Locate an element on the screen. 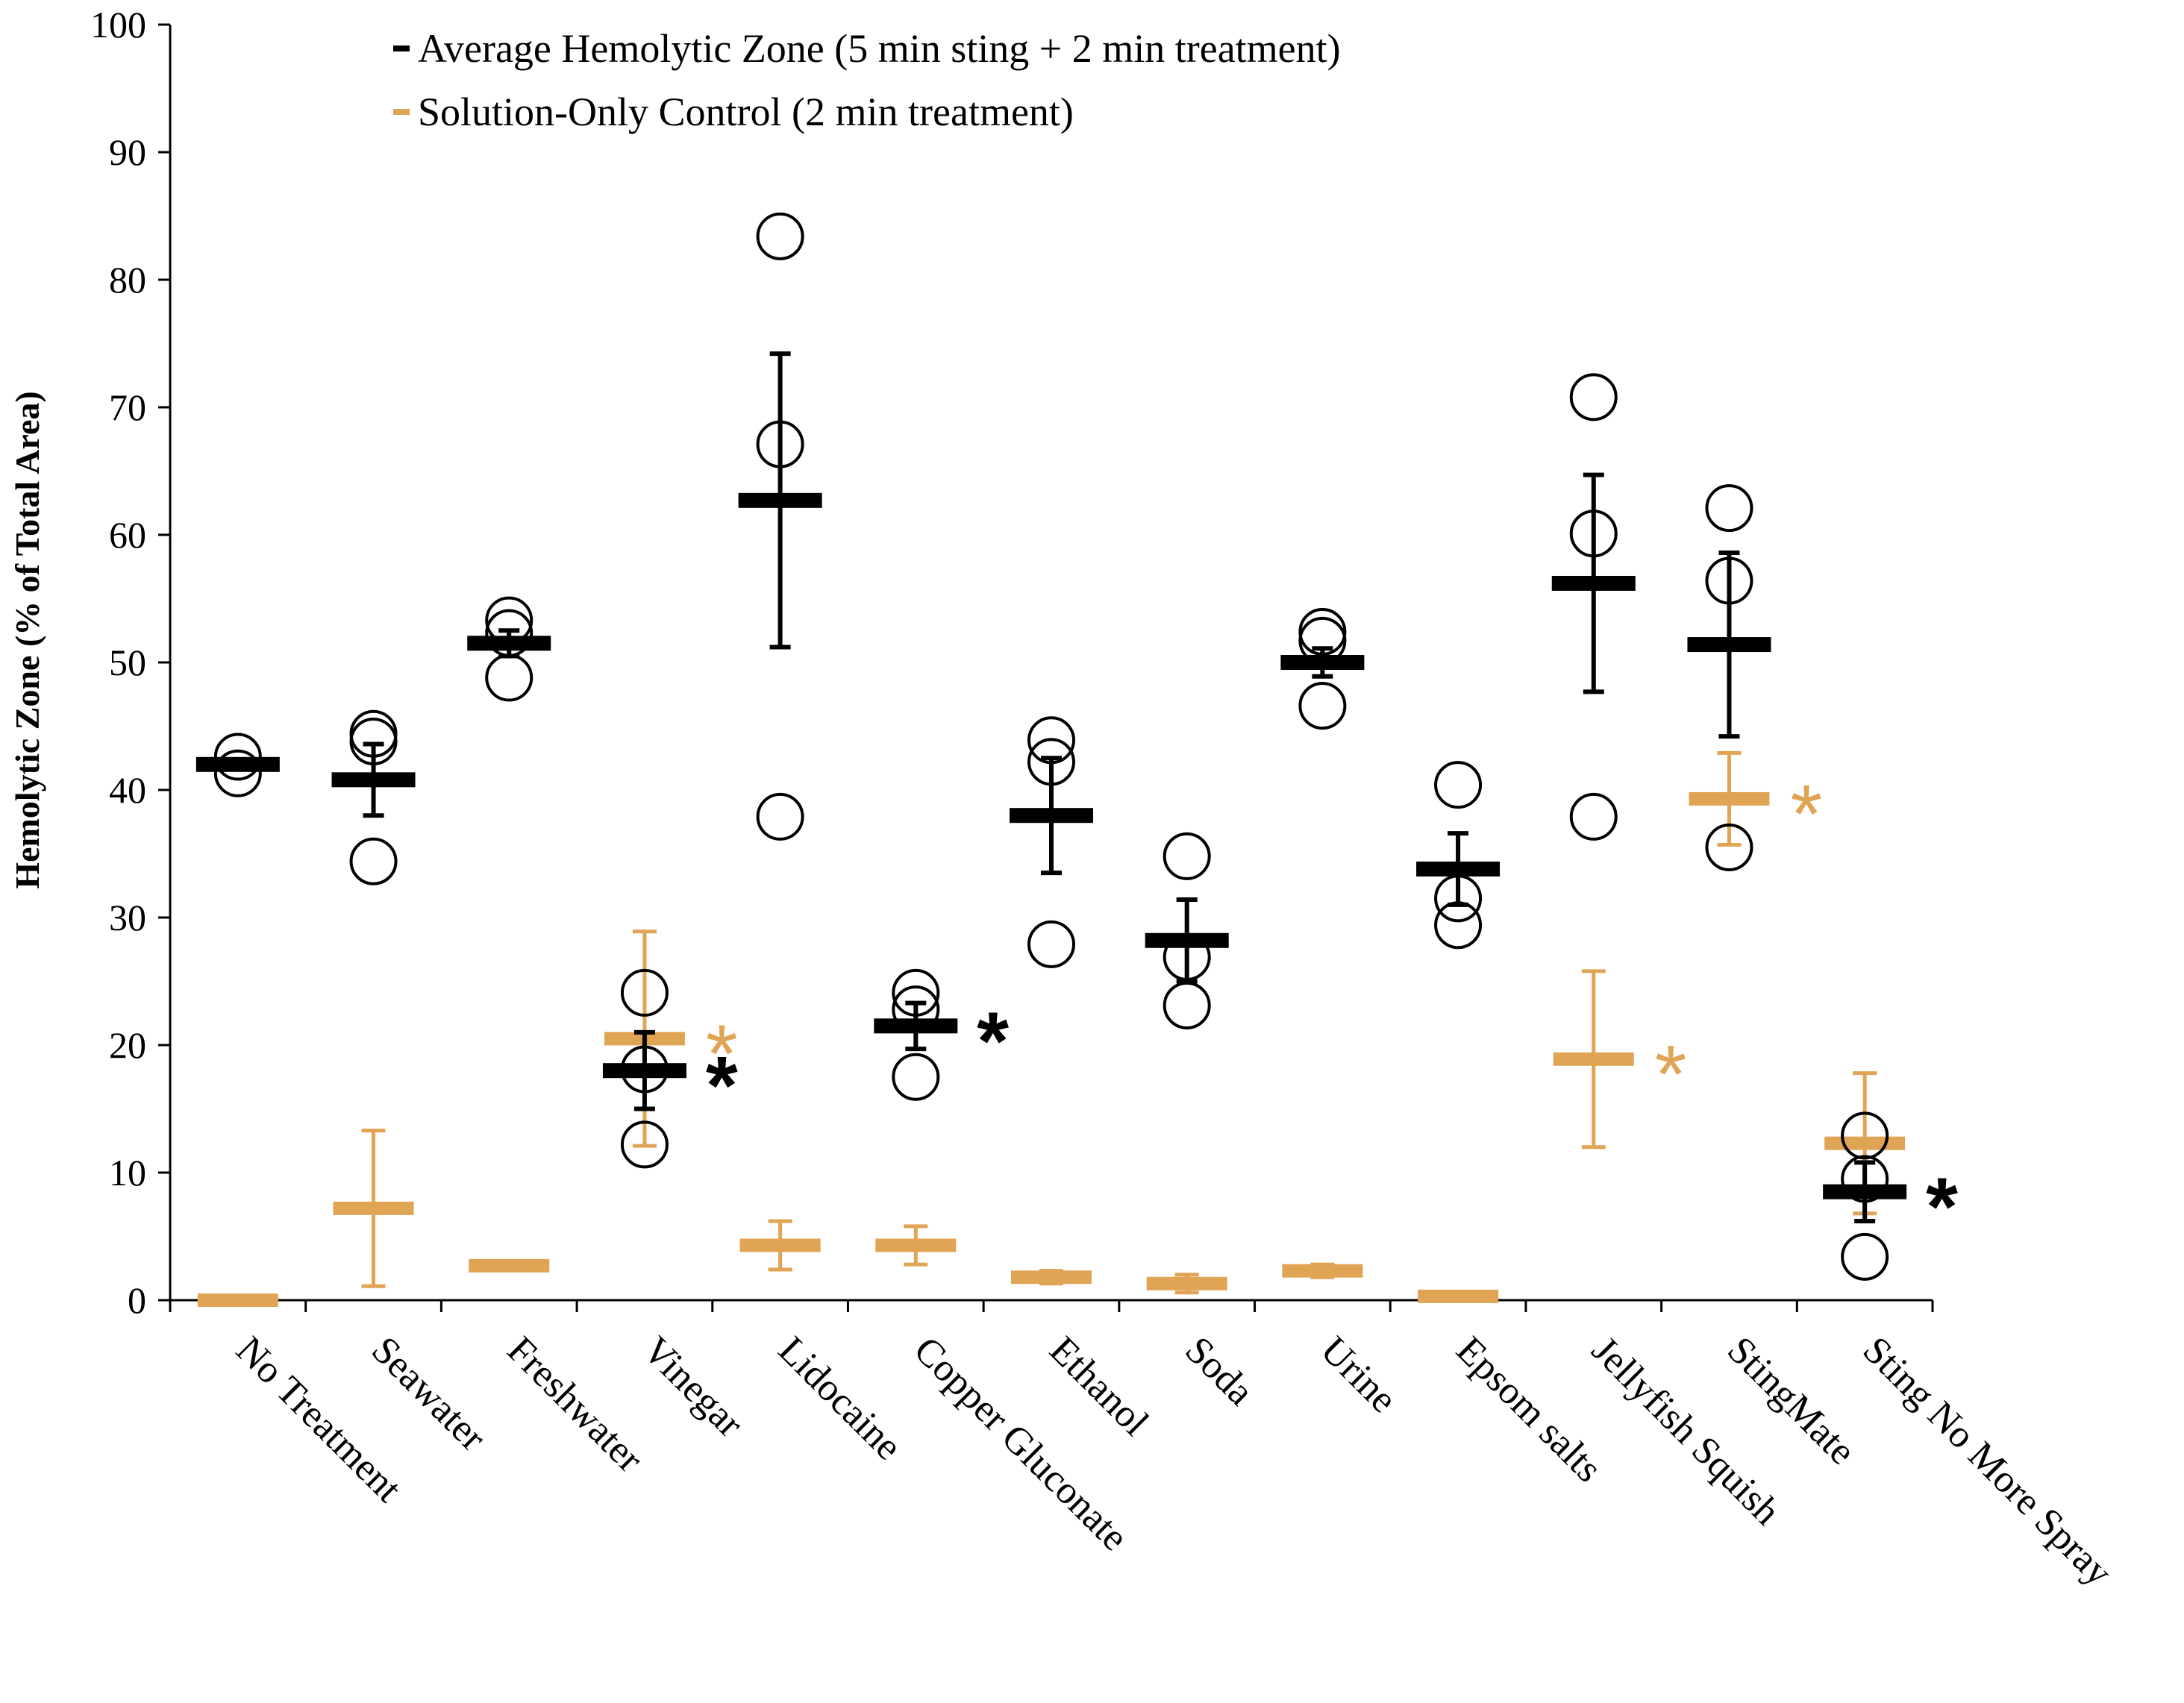  x-category-label: Urine is located at coordinates (1358, 1375).